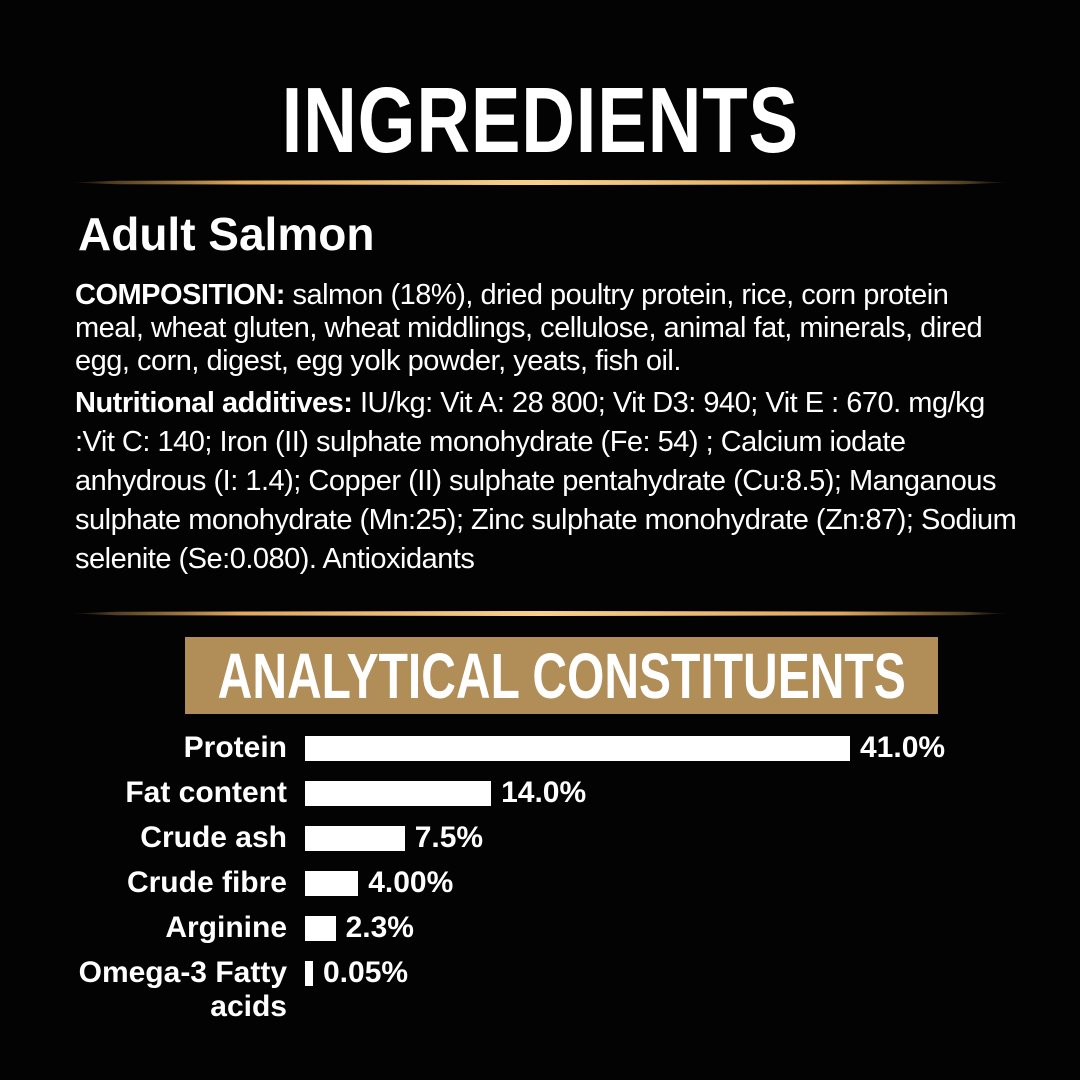  What do you see at coordinates (320, 928) in the screenshot?
I see `bar-arginine` at bounding box center [320, 928].